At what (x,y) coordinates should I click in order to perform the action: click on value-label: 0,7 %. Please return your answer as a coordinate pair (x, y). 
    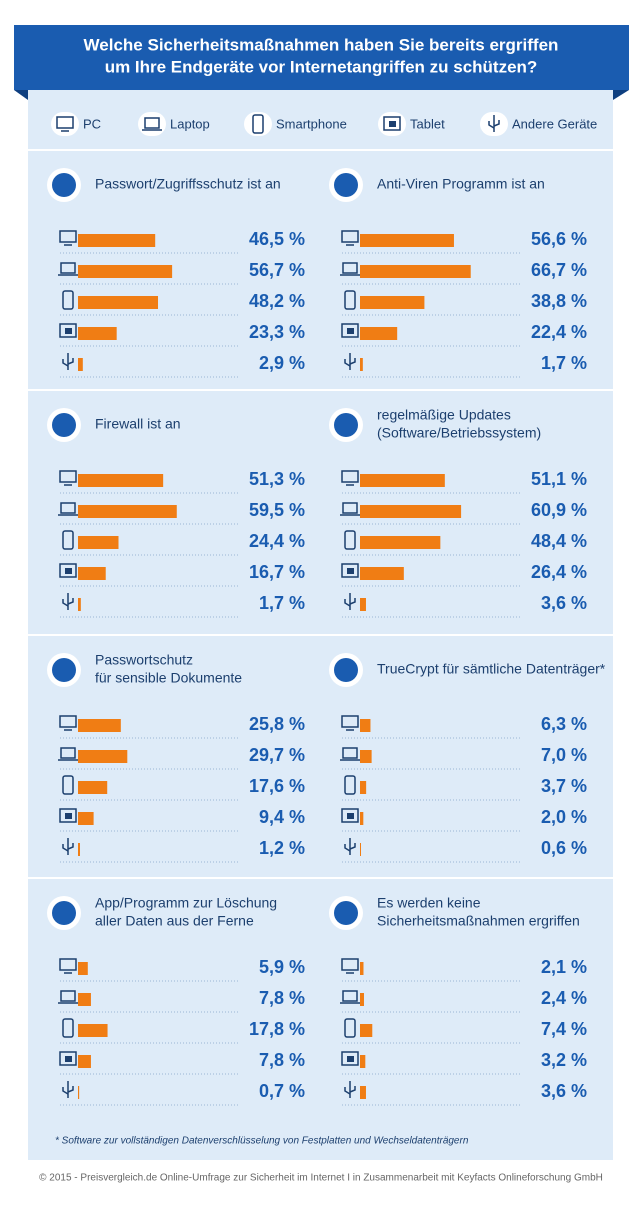
    Looking at the image, I should click on (282, 1091).